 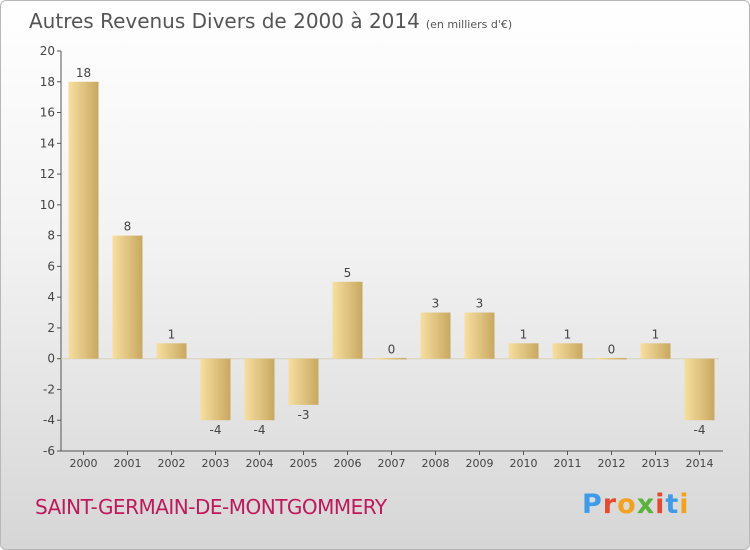 I want to click on x-tick-label-2001: 2001, so click(x=128, y=463).